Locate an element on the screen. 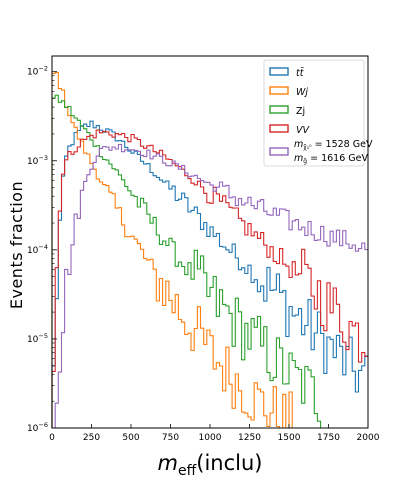 Image resolution: width=409 pixels, height=491 pixels. y-axis-title: Events fraction is located at coordinates (16, 245).